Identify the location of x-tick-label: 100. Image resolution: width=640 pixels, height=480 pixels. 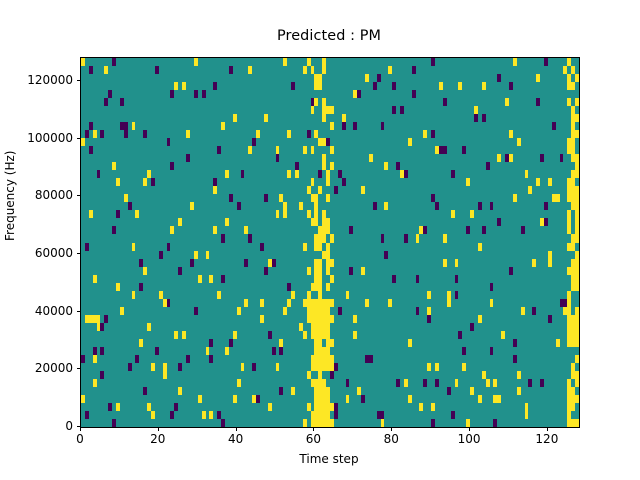
(469, 439).